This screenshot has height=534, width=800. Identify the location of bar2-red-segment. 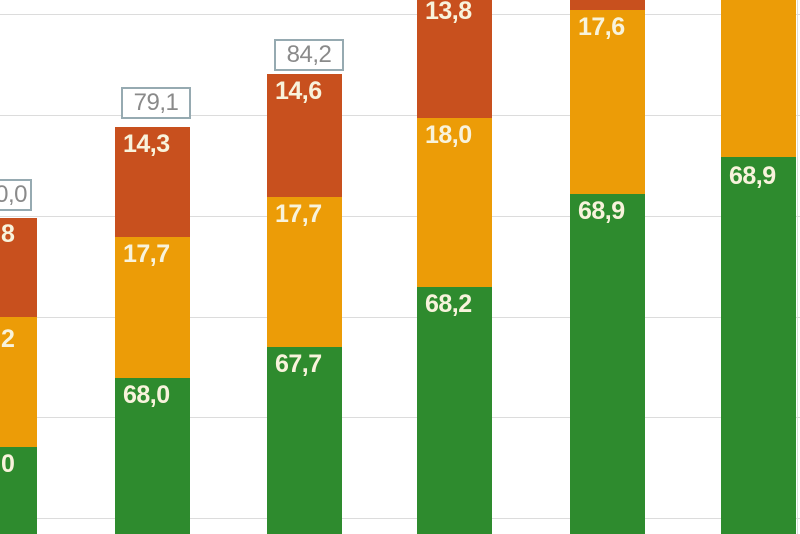
(152, 182).